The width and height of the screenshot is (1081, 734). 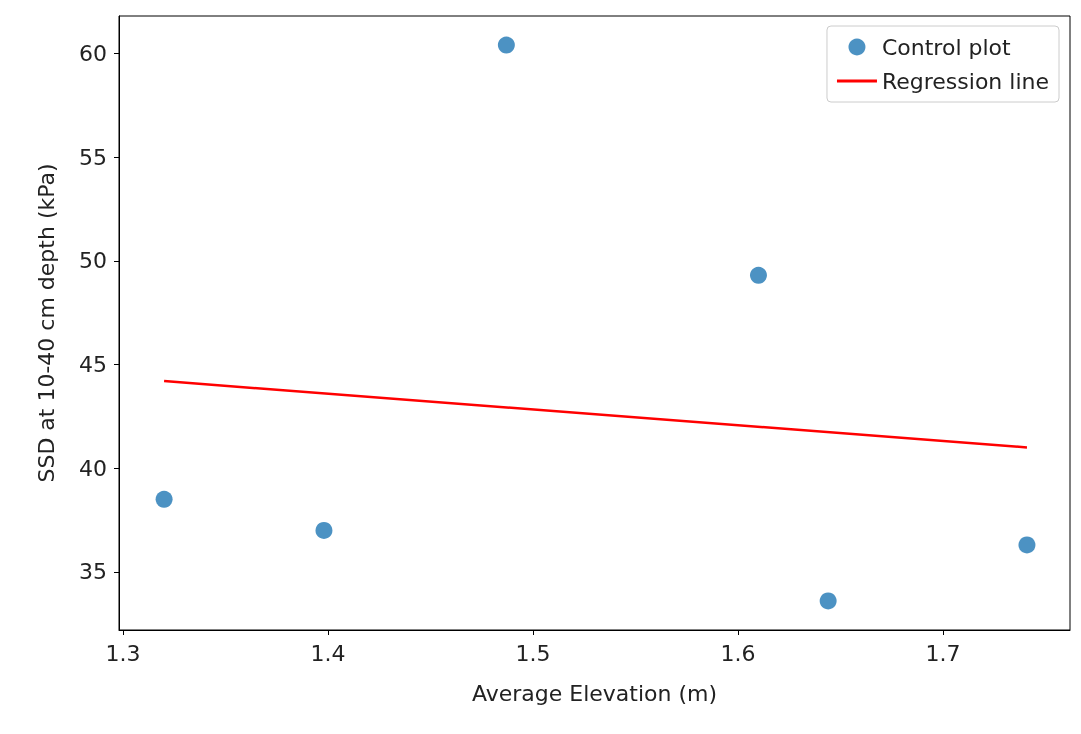 I want to click on x-tick-label: 1.5, so click(x=533, y=653).